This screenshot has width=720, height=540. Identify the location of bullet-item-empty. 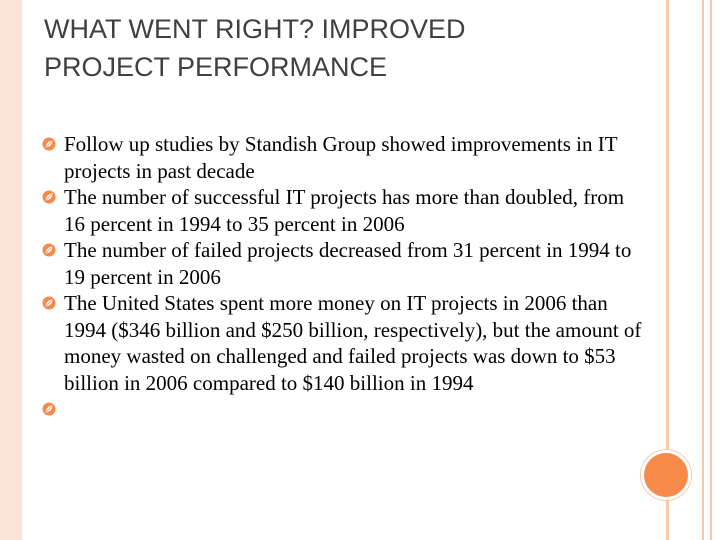
(342, 409).